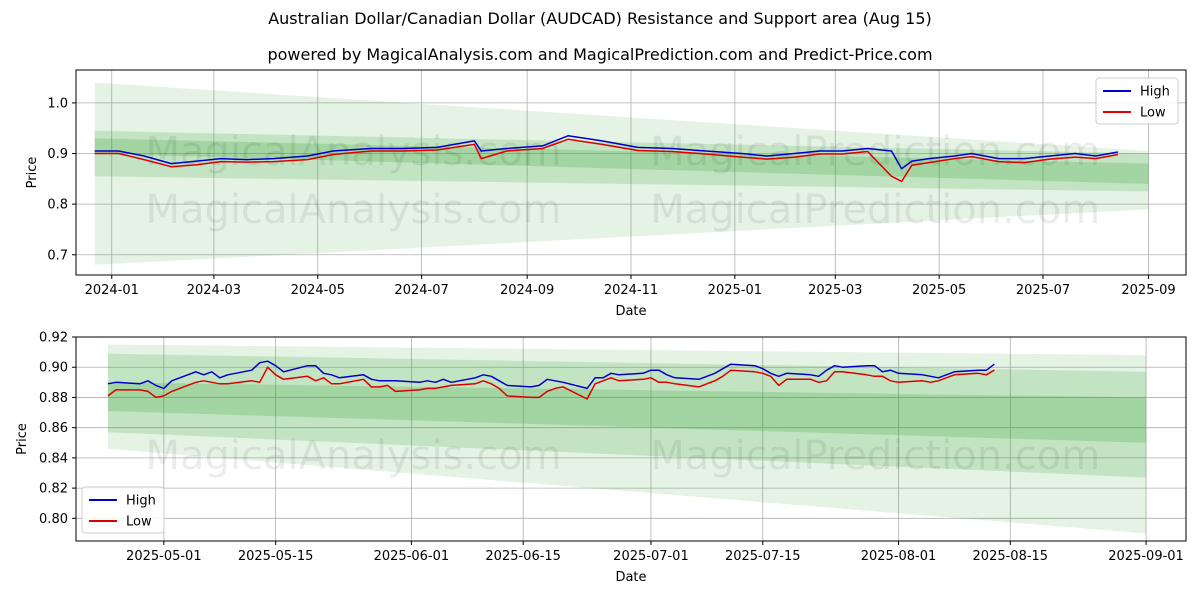 Image resolution: width=1200 pixels, height=600 pixels. Describe the element at coordinates (1148, 290) in the screenshot. I see `x-tick-label: 2025-09` at that location.